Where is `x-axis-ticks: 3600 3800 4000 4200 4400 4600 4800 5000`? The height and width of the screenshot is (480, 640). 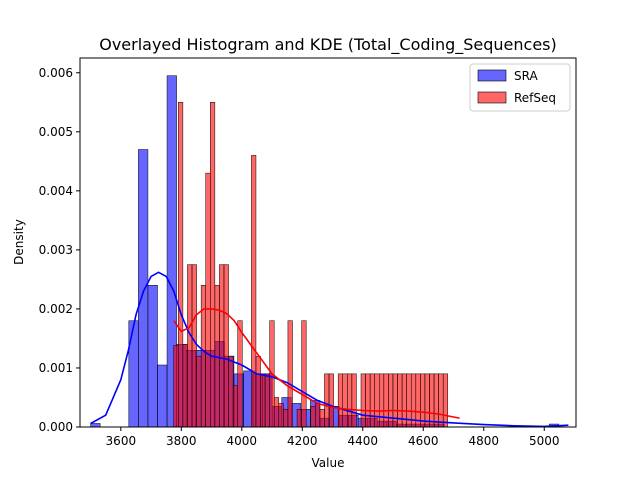
x-axis-ticks: 3600 3800 4000 4200 4400 4600 4800 5000 is located at coordinates (333, 437).